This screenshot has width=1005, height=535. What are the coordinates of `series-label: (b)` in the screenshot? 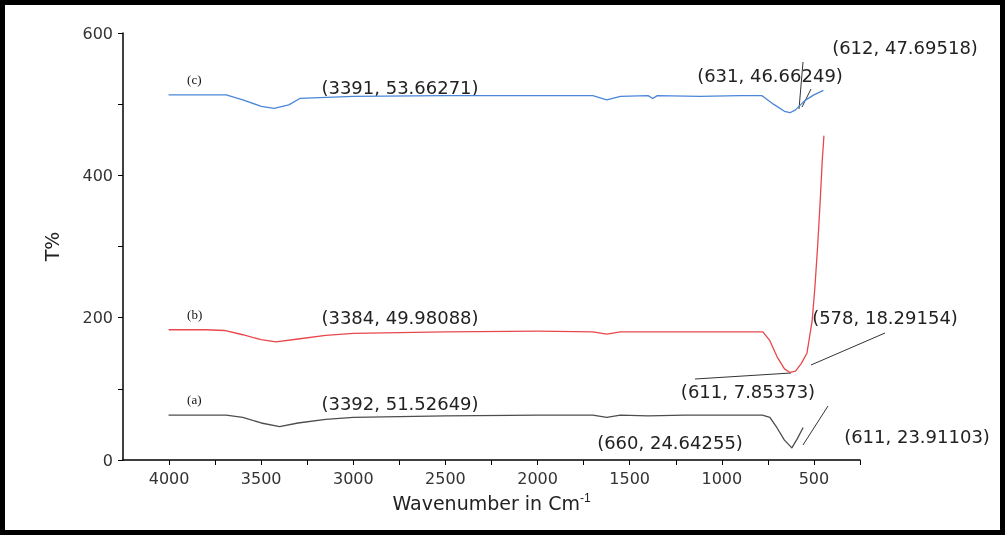 It's located at (195, 314).